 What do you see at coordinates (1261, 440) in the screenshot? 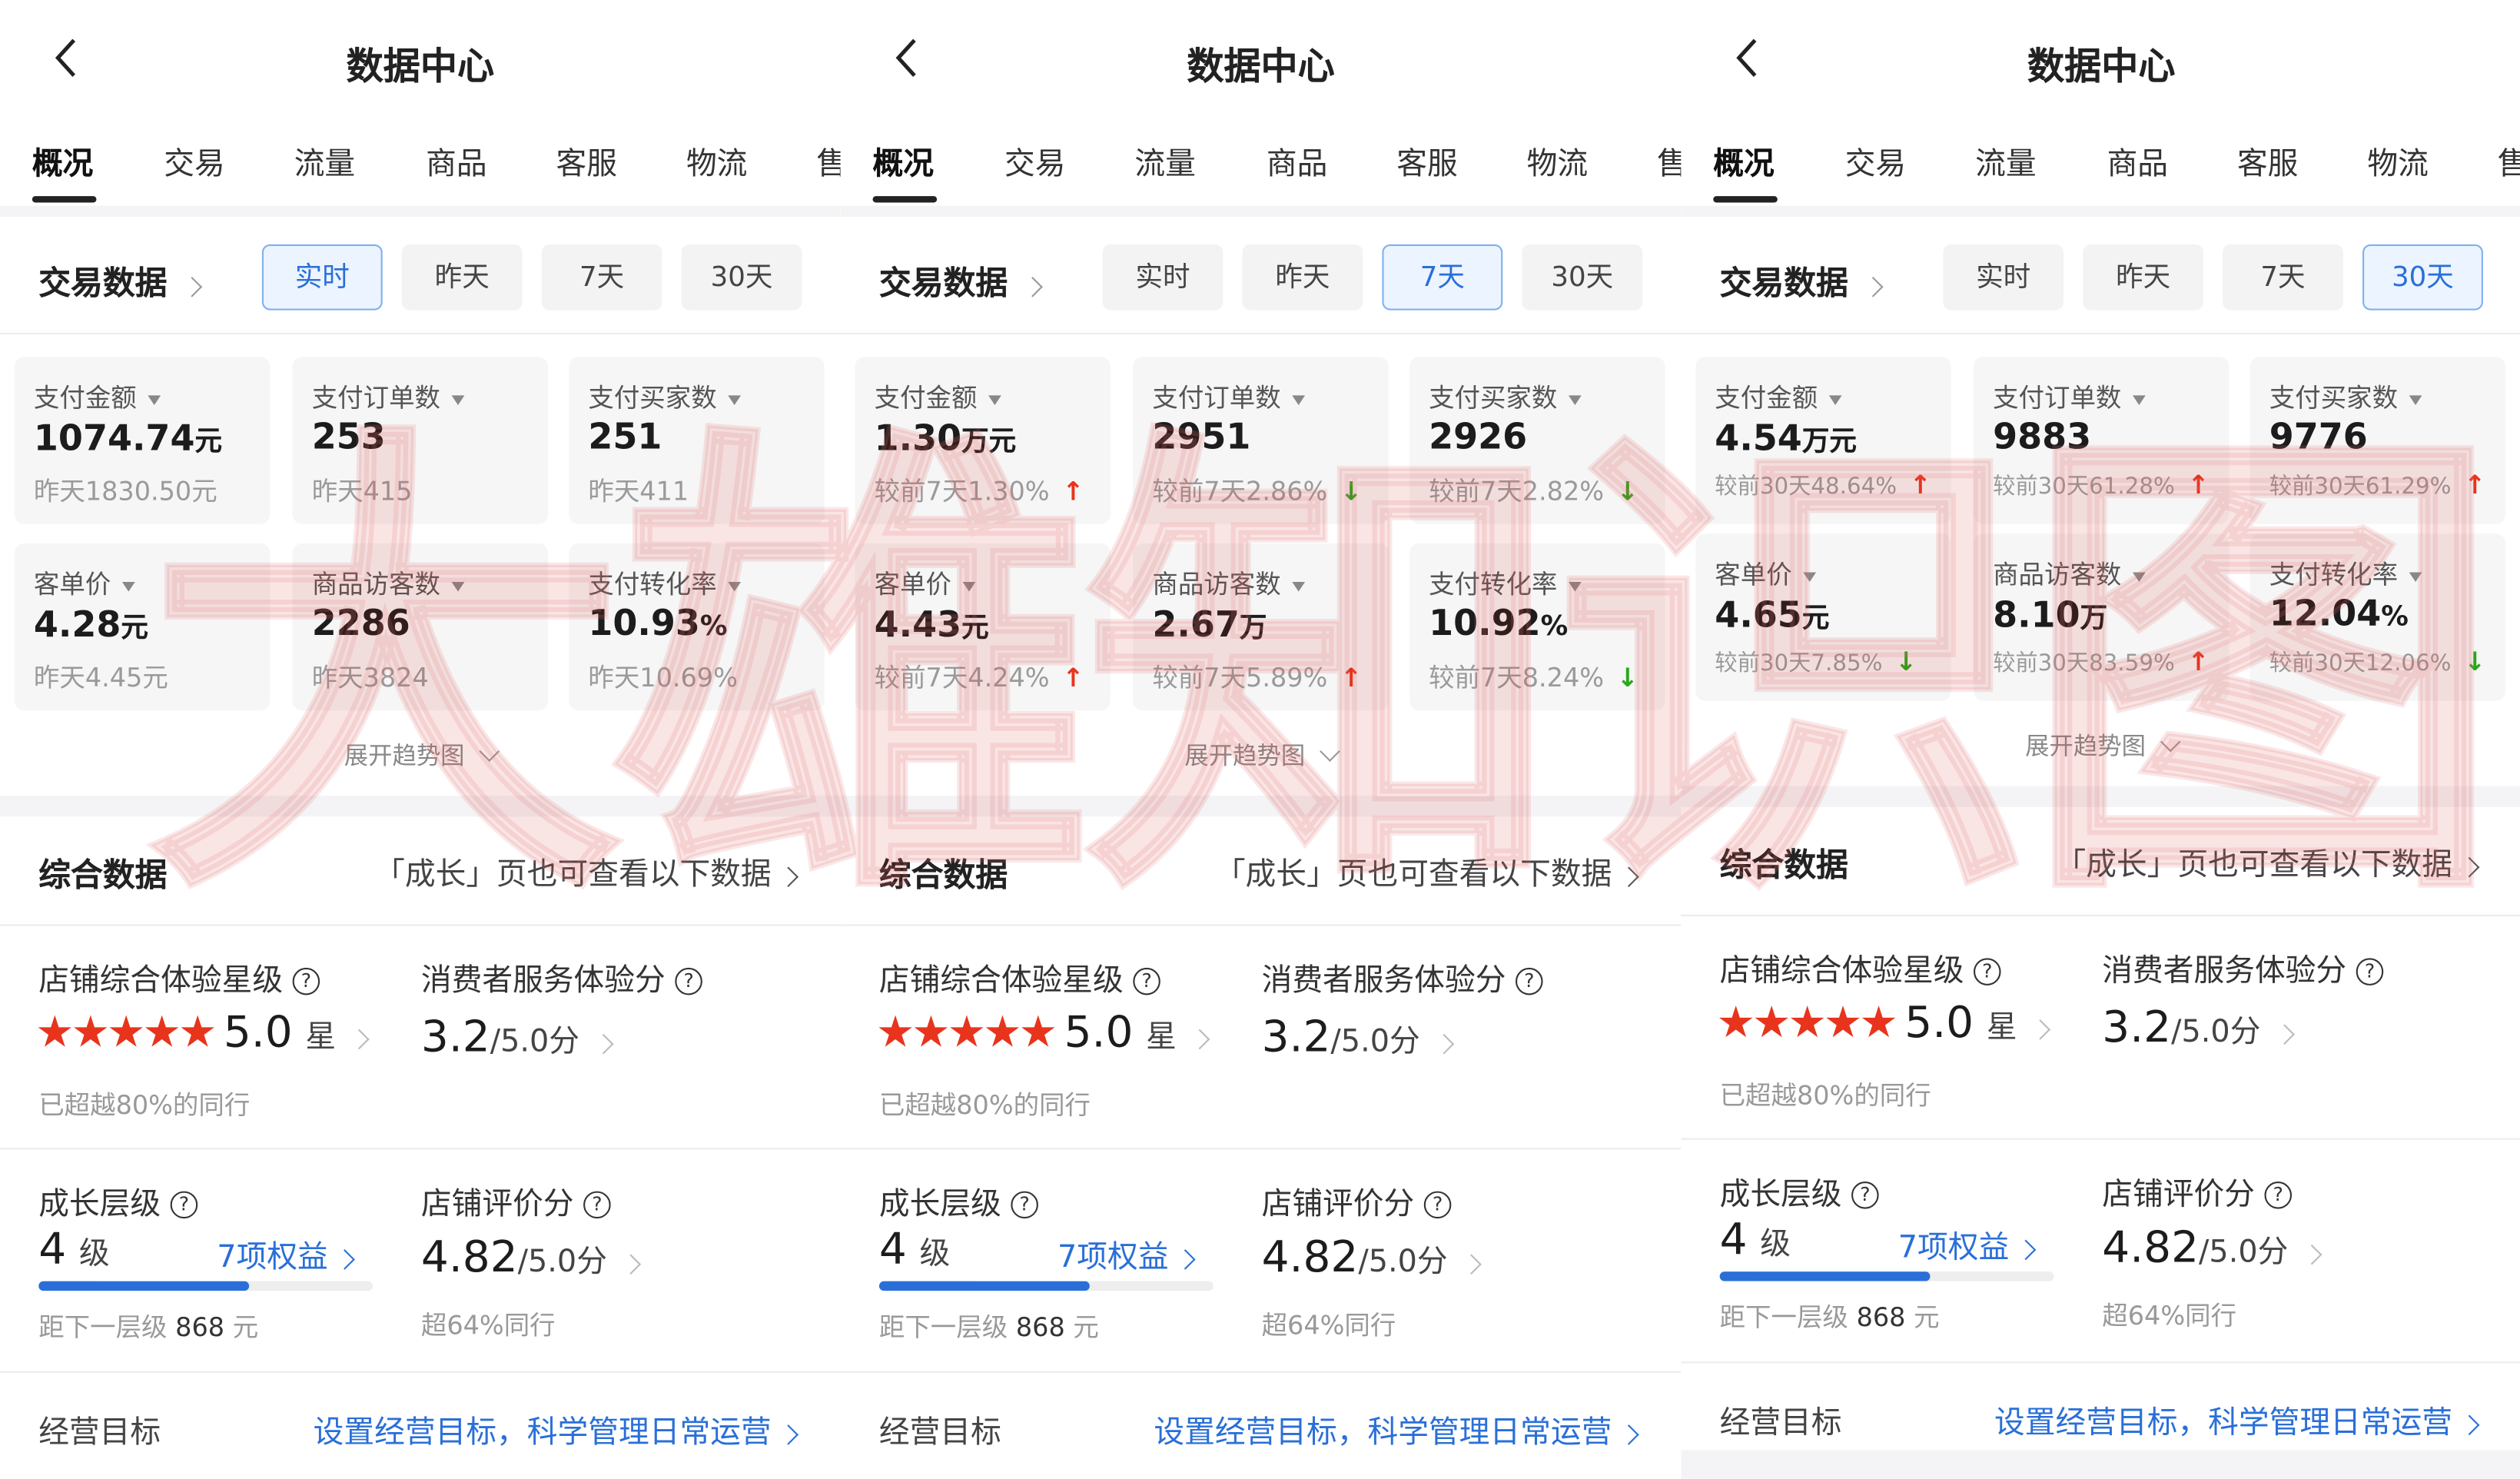
I see `metric-card: 支付订单数 2951 较前7天2.86% ↓` at bounding box center [1261, 440].